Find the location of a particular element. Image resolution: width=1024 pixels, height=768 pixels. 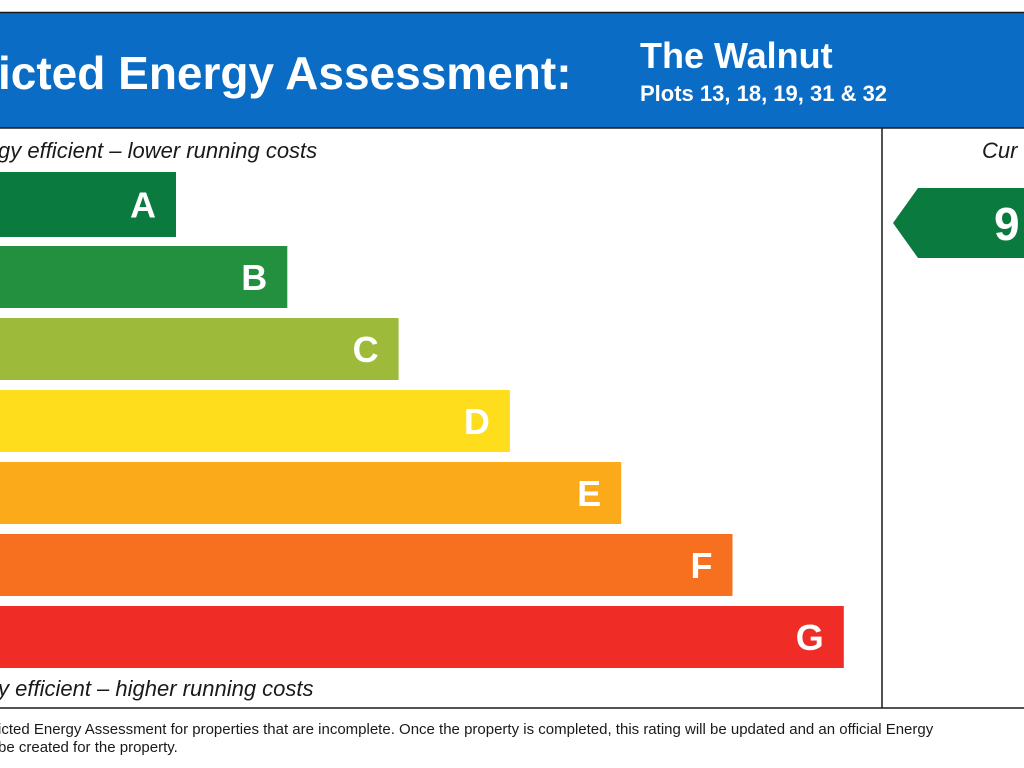

plots: Plots 13, 18, 19, 31 & 32 is located at coordinates (763, 93).